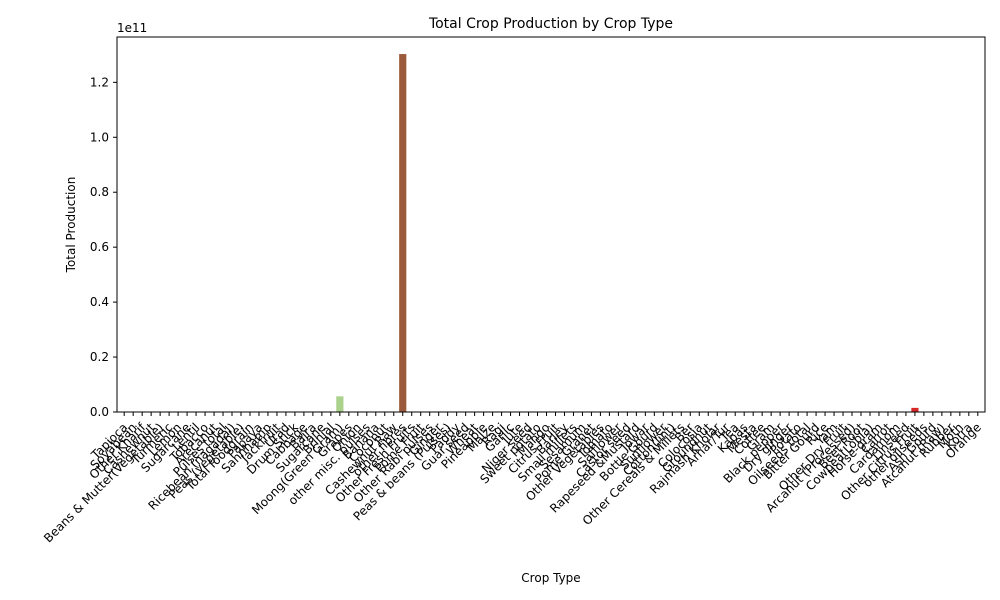 The width and height of the screenshot is (1000, 600). Describe the element at coordinates (71, 225) in the screenshot. I see `y-axis-title: Total Production` at that location.